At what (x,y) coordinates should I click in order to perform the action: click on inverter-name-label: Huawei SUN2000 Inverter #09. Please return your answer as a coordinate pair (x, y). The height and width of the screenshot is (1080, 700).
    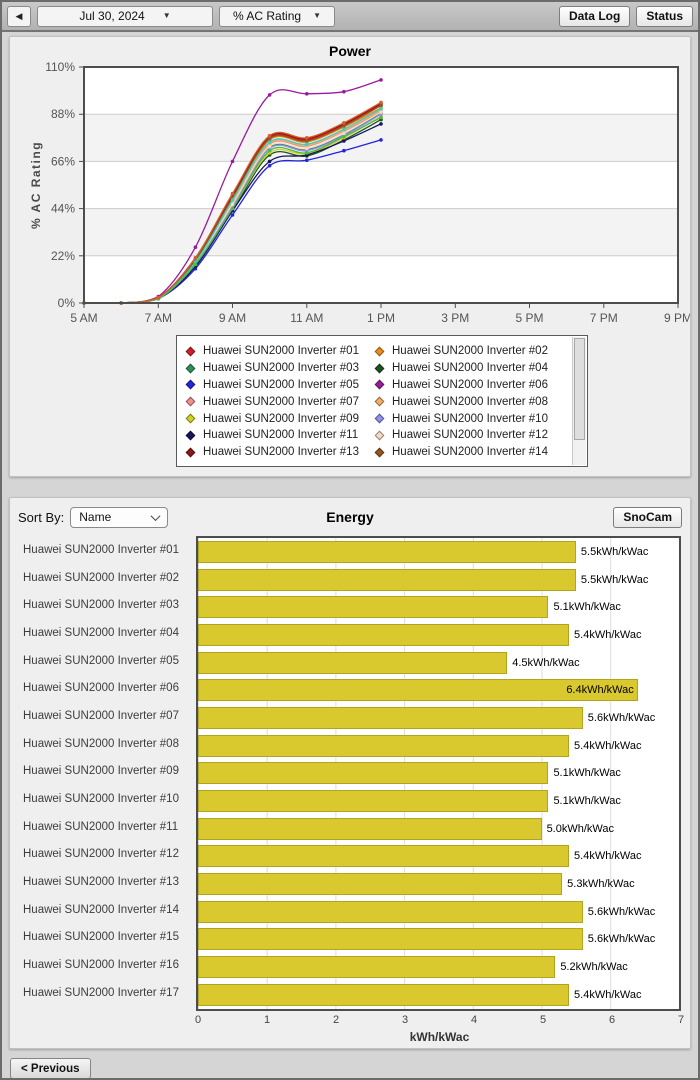
    Looking at the image, I should click on (101, 771).